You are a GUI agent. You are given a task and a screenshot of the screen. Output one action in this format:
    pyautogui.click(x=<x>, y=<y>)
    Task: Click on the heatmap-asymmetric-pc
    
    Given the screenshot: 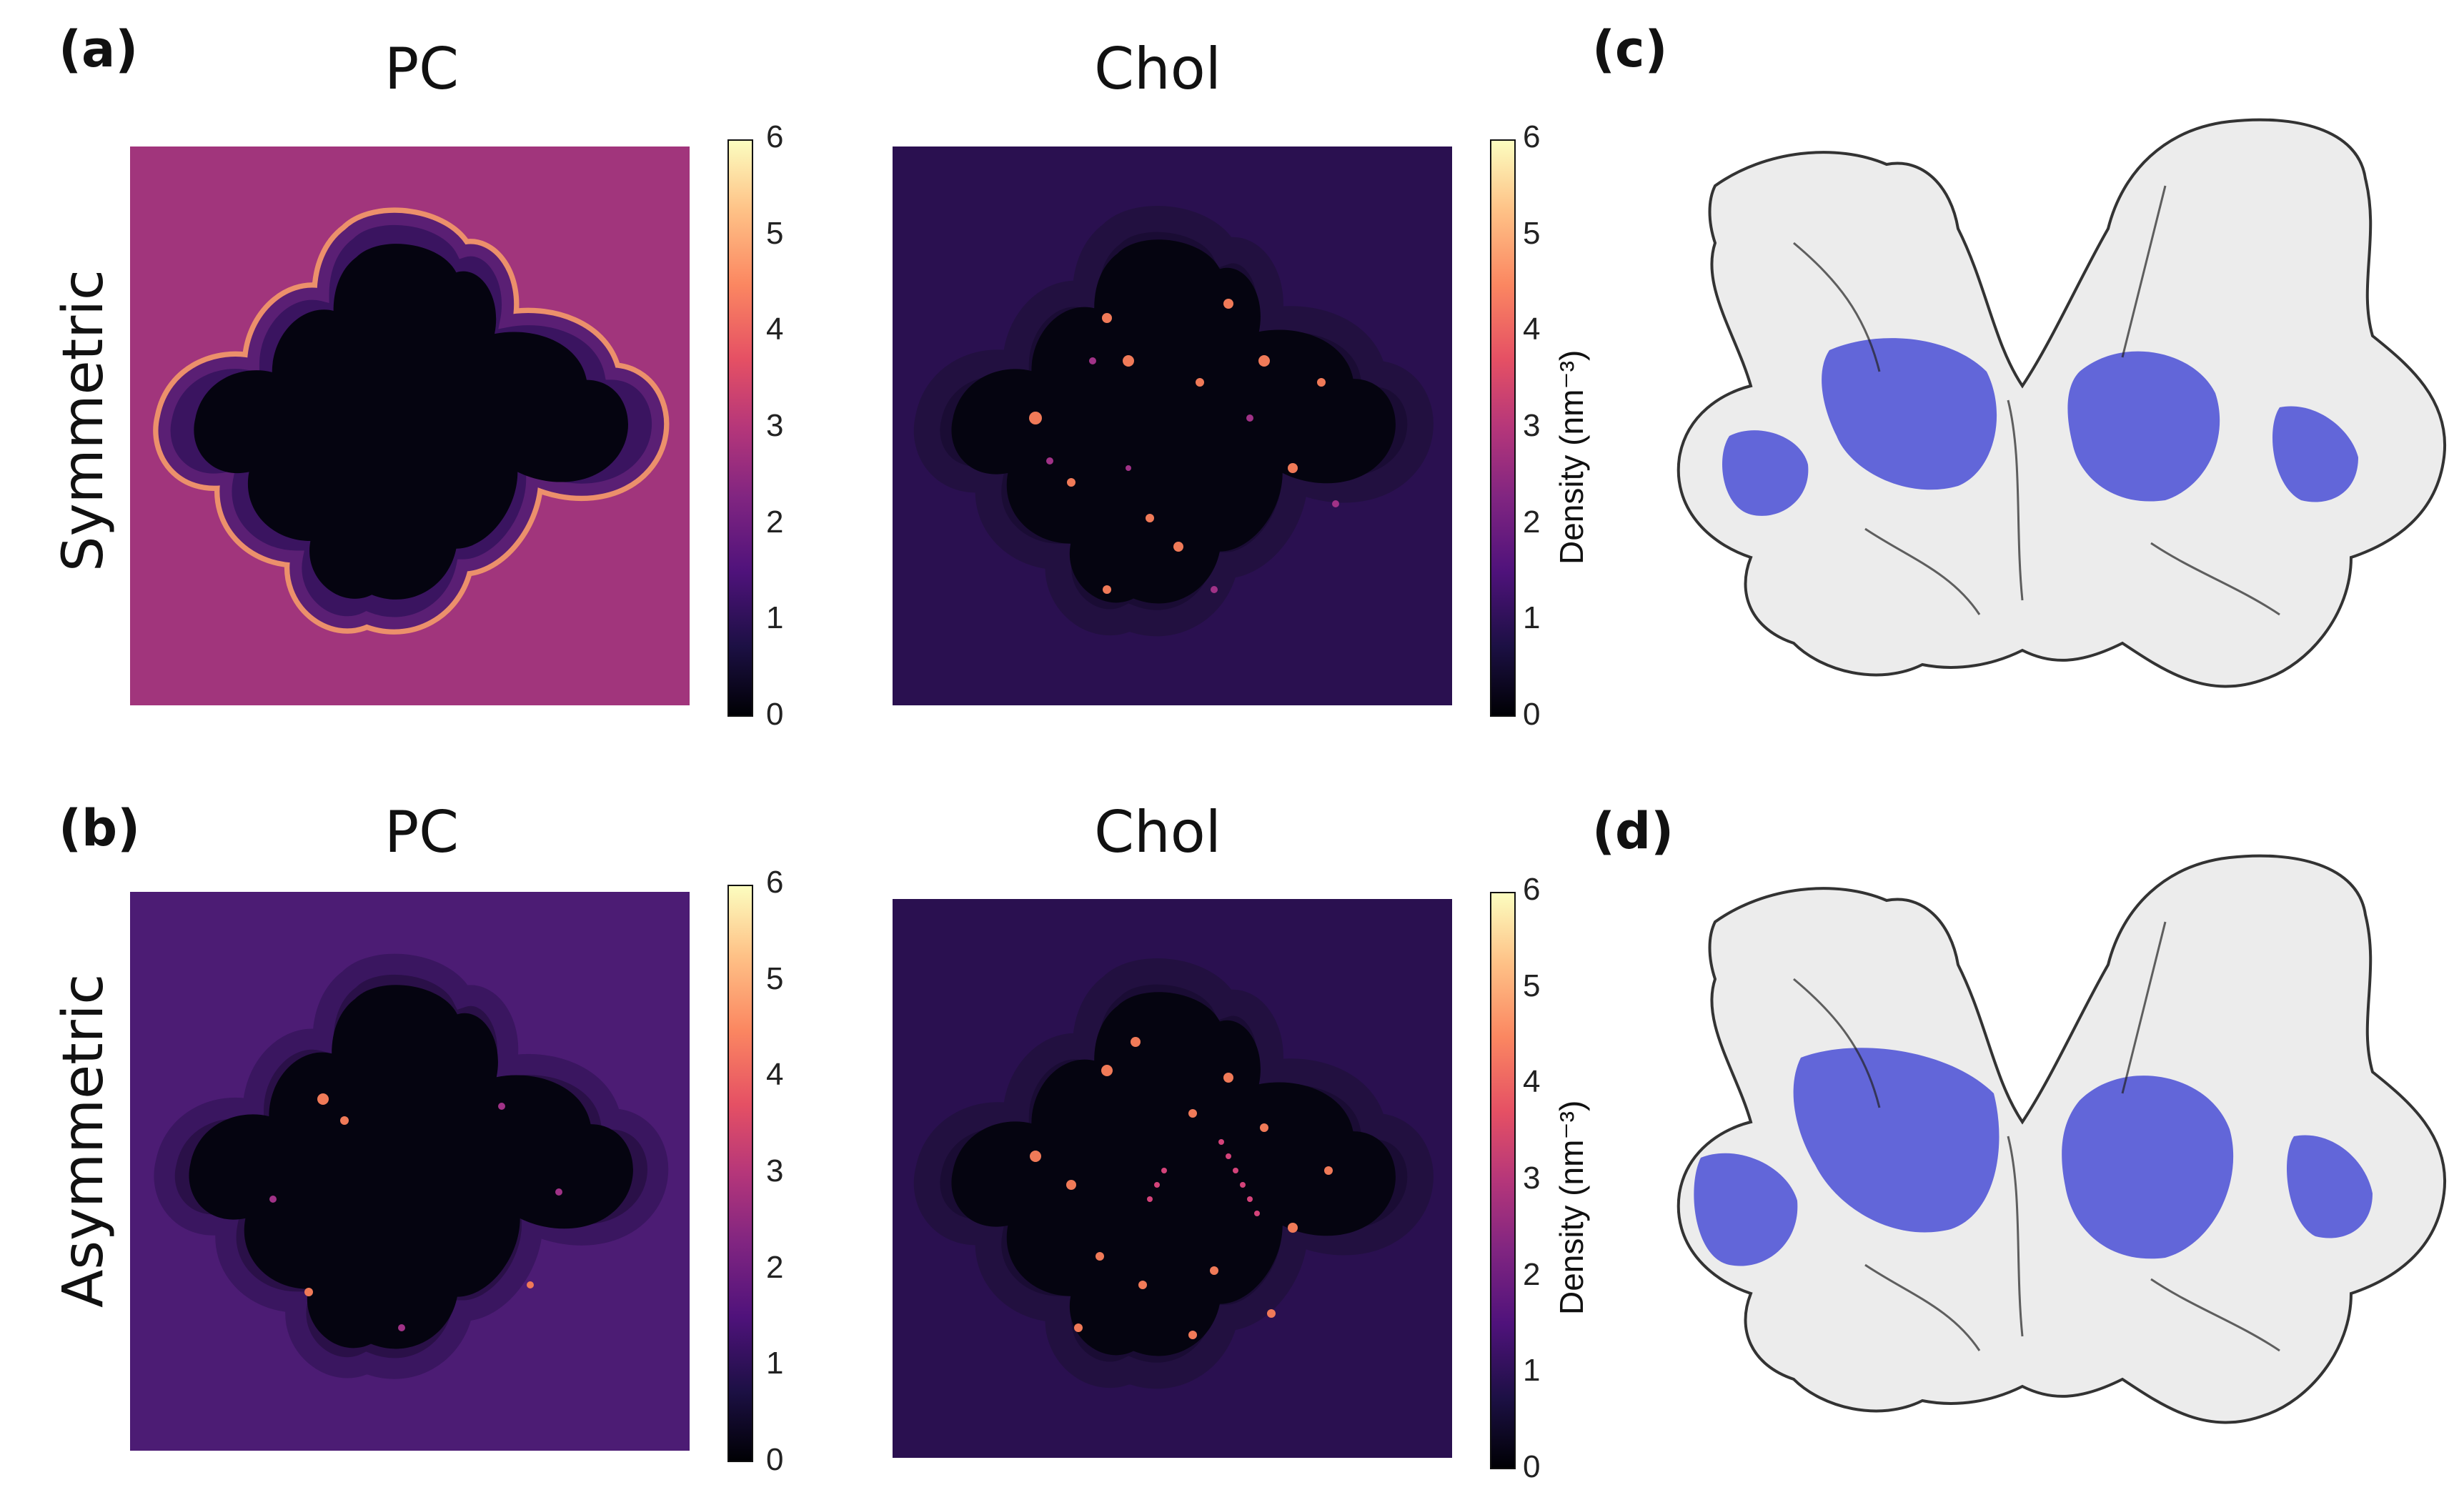 What is the action you would take?
    pyautogui.click(x=410, y=1171)
    